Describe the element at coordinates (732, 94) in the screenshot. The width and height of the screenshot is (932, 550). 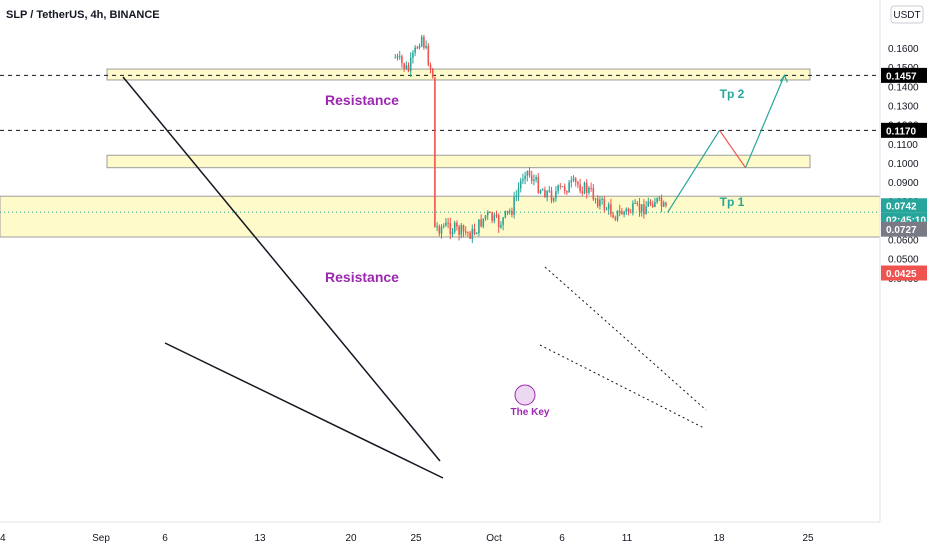
I see `tp2-label: Tp 2` at that location.